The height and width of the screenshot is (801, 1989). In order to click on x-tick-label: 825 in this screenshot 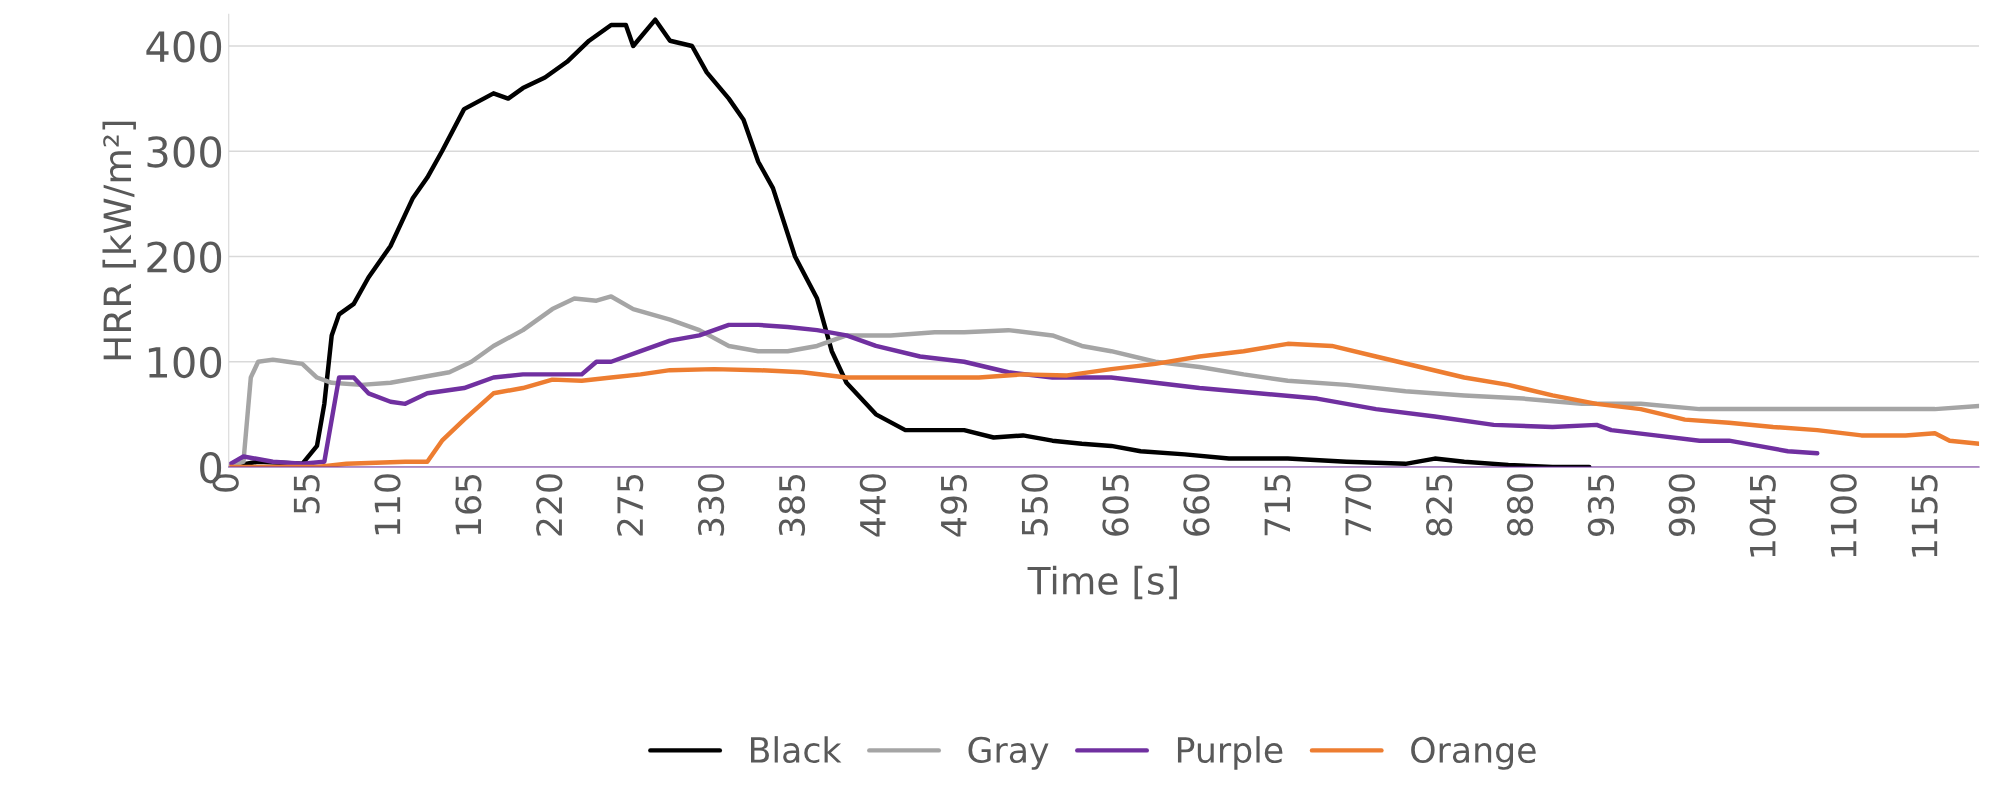, I will do `click(1439, 505)`.